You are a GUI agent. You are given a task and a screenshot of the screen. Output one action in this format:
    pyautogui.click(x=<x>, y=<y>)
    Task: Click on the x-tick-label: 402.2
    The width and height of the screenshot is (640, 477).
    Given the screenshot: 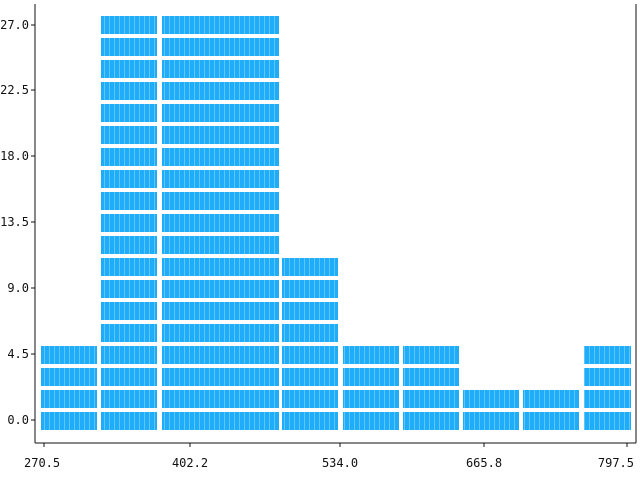 What is the action you would take?
    pyautogui.click(x=190, y=463)
    